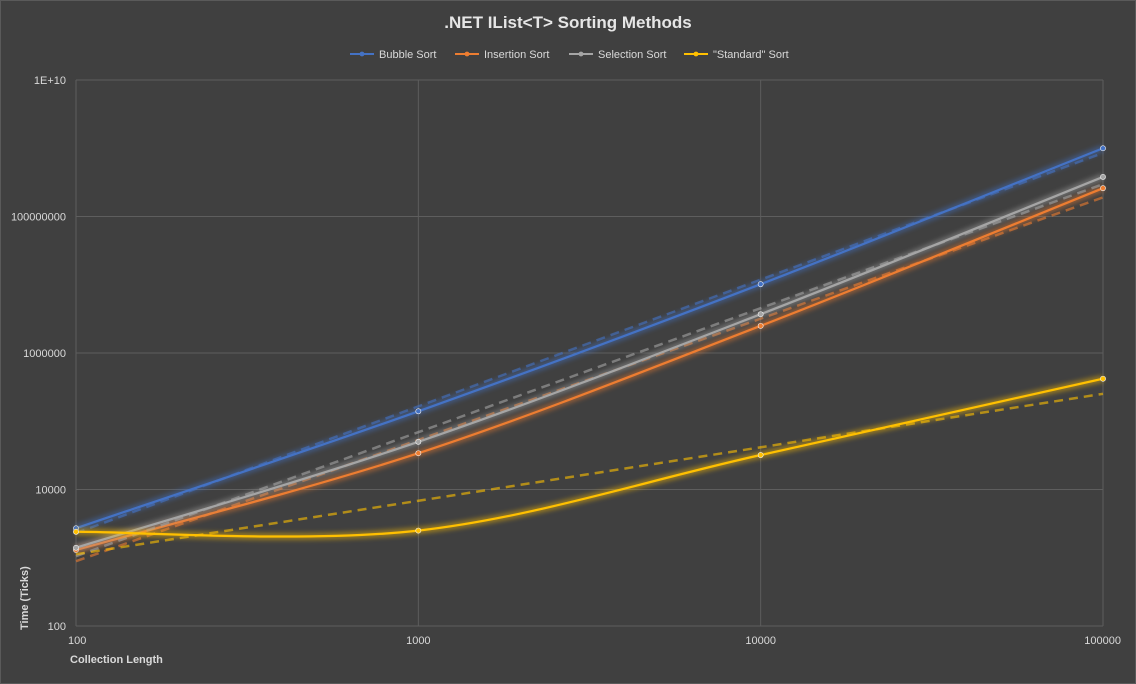  I want to click on y-tick-label: 10000, so click(50, 491).